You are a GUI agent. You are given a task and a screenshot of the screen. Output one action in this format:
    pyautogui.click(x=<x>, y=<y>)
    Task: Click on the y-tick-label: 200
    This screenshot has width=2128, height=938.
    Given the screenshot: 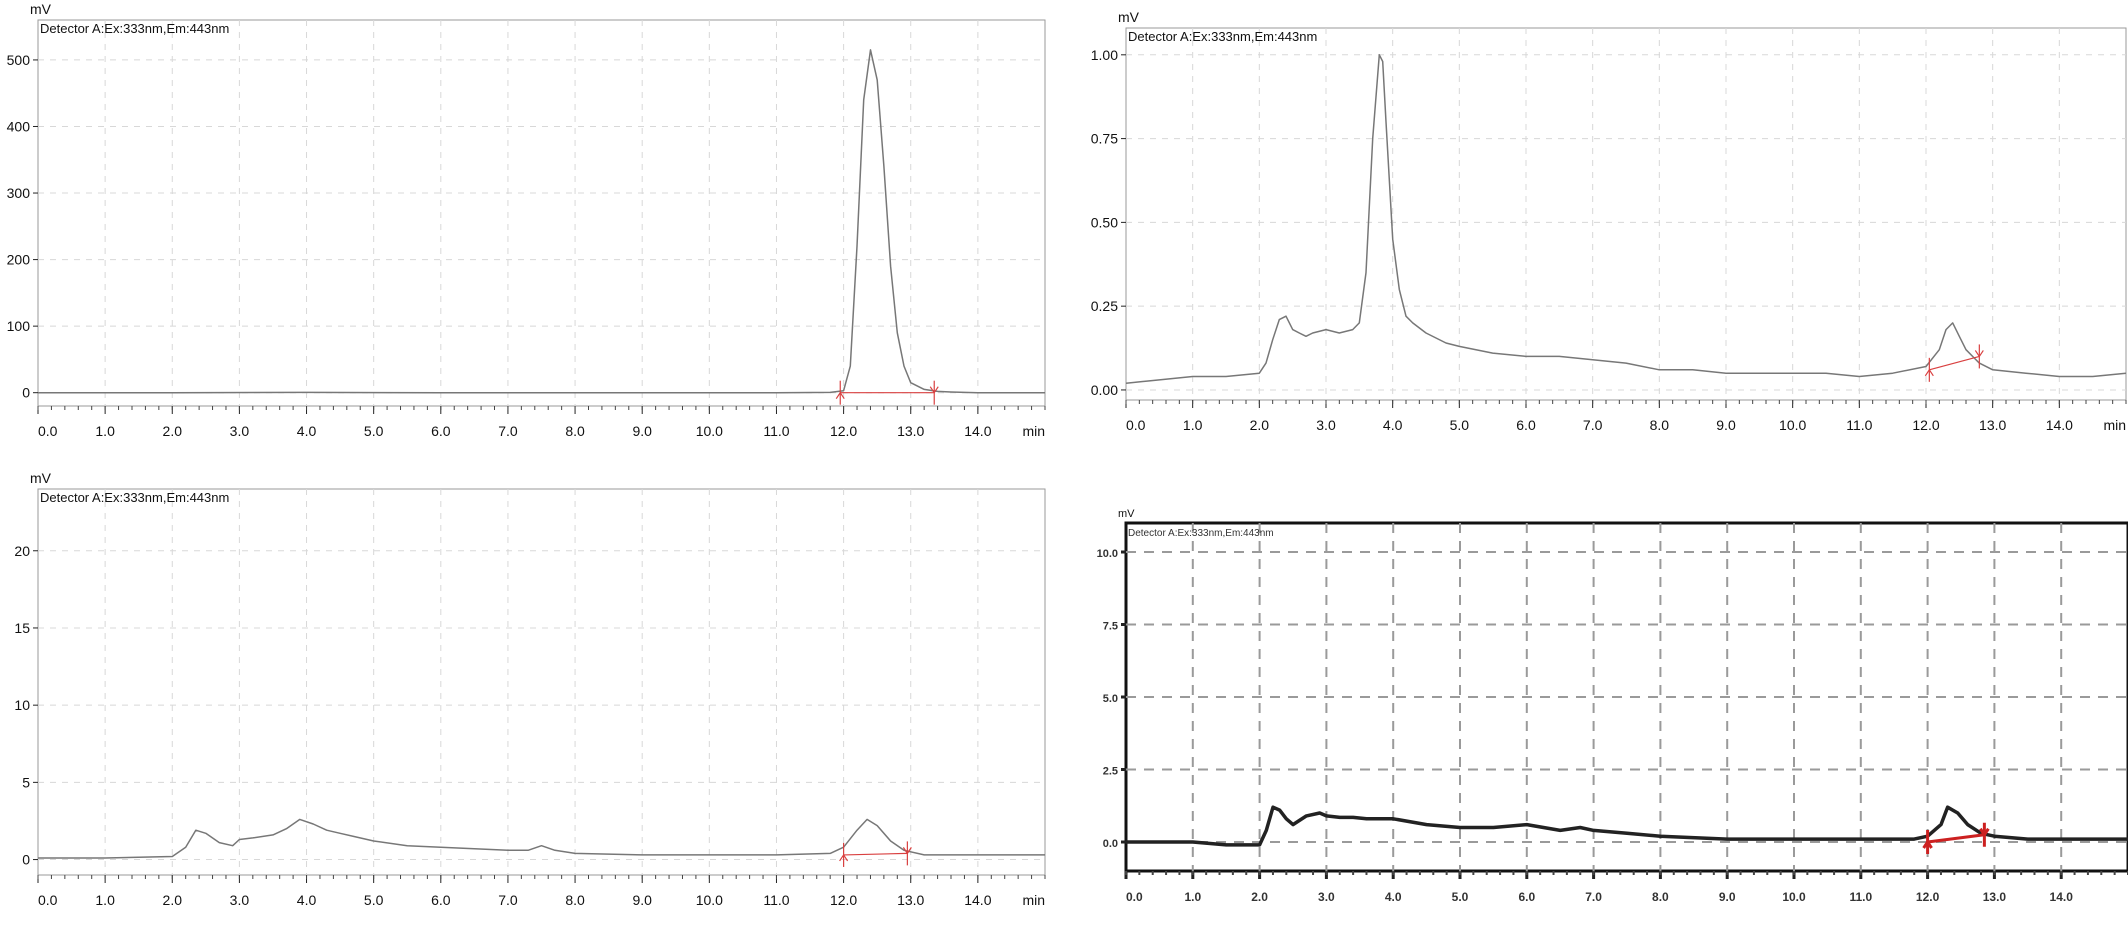 What is the action you would take?
    pyautogui.click(x=19, y=260)
    